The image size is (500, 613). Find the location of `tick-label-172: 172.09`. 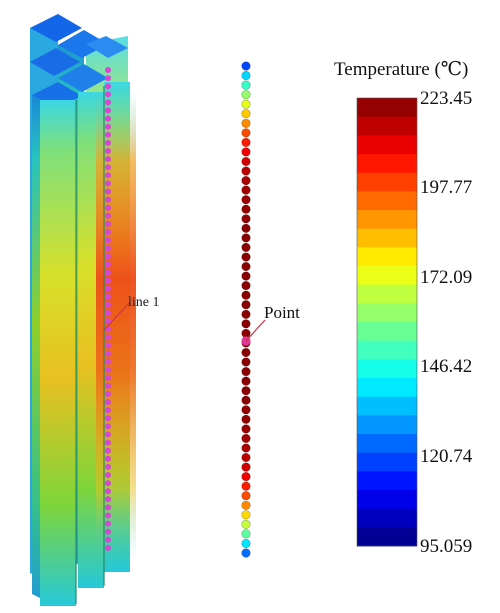

tick-label-172: 172.09 is located at coordinates (446, 277).